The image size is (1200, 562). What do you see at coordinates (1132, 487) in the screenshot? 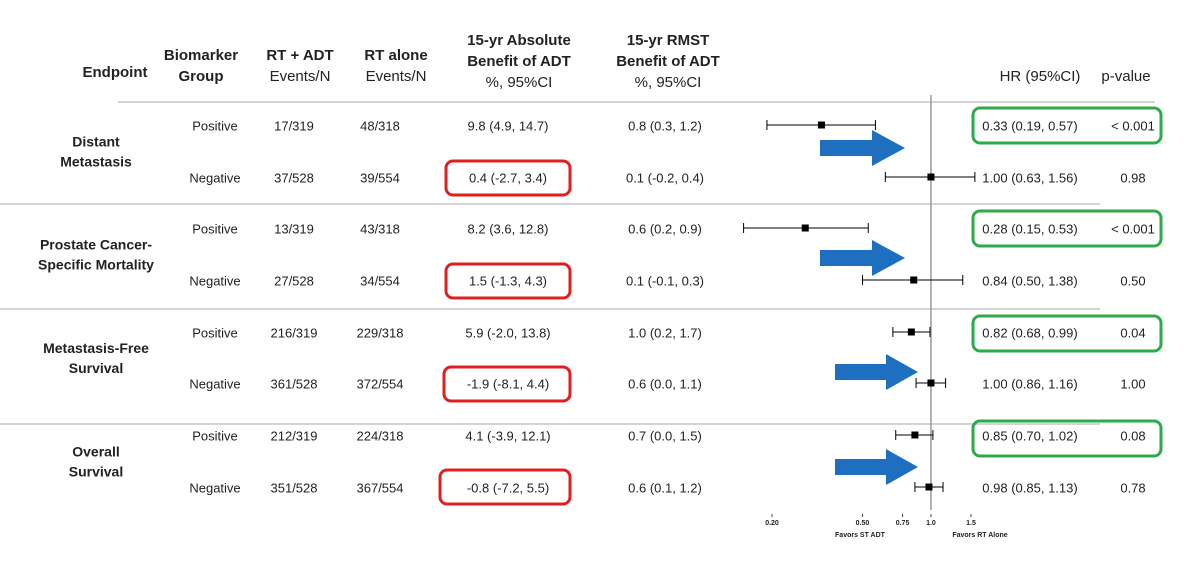
I see `cell: 0.78` at bounding box center [1132, 487].